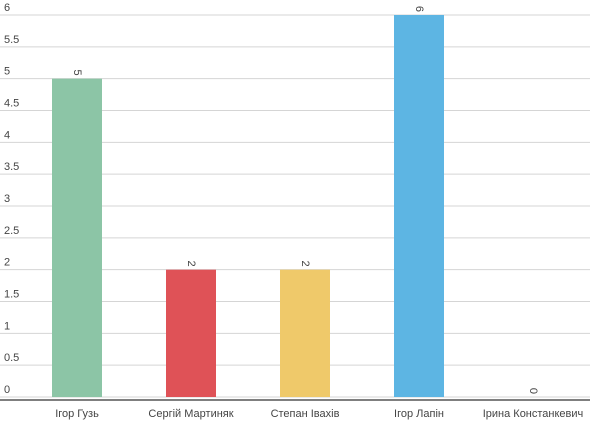  I want to click on y-tick-label: 5, so click(7, 72).